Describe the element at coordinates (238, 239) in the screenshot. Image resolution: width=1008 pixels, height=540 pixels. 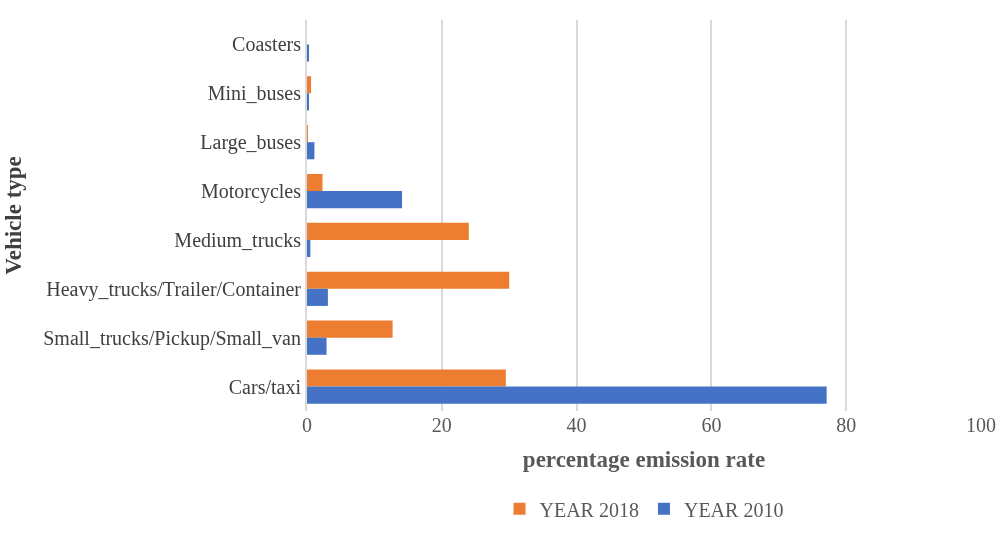
I see `y-tick-label: Medium_trucks` at that location.